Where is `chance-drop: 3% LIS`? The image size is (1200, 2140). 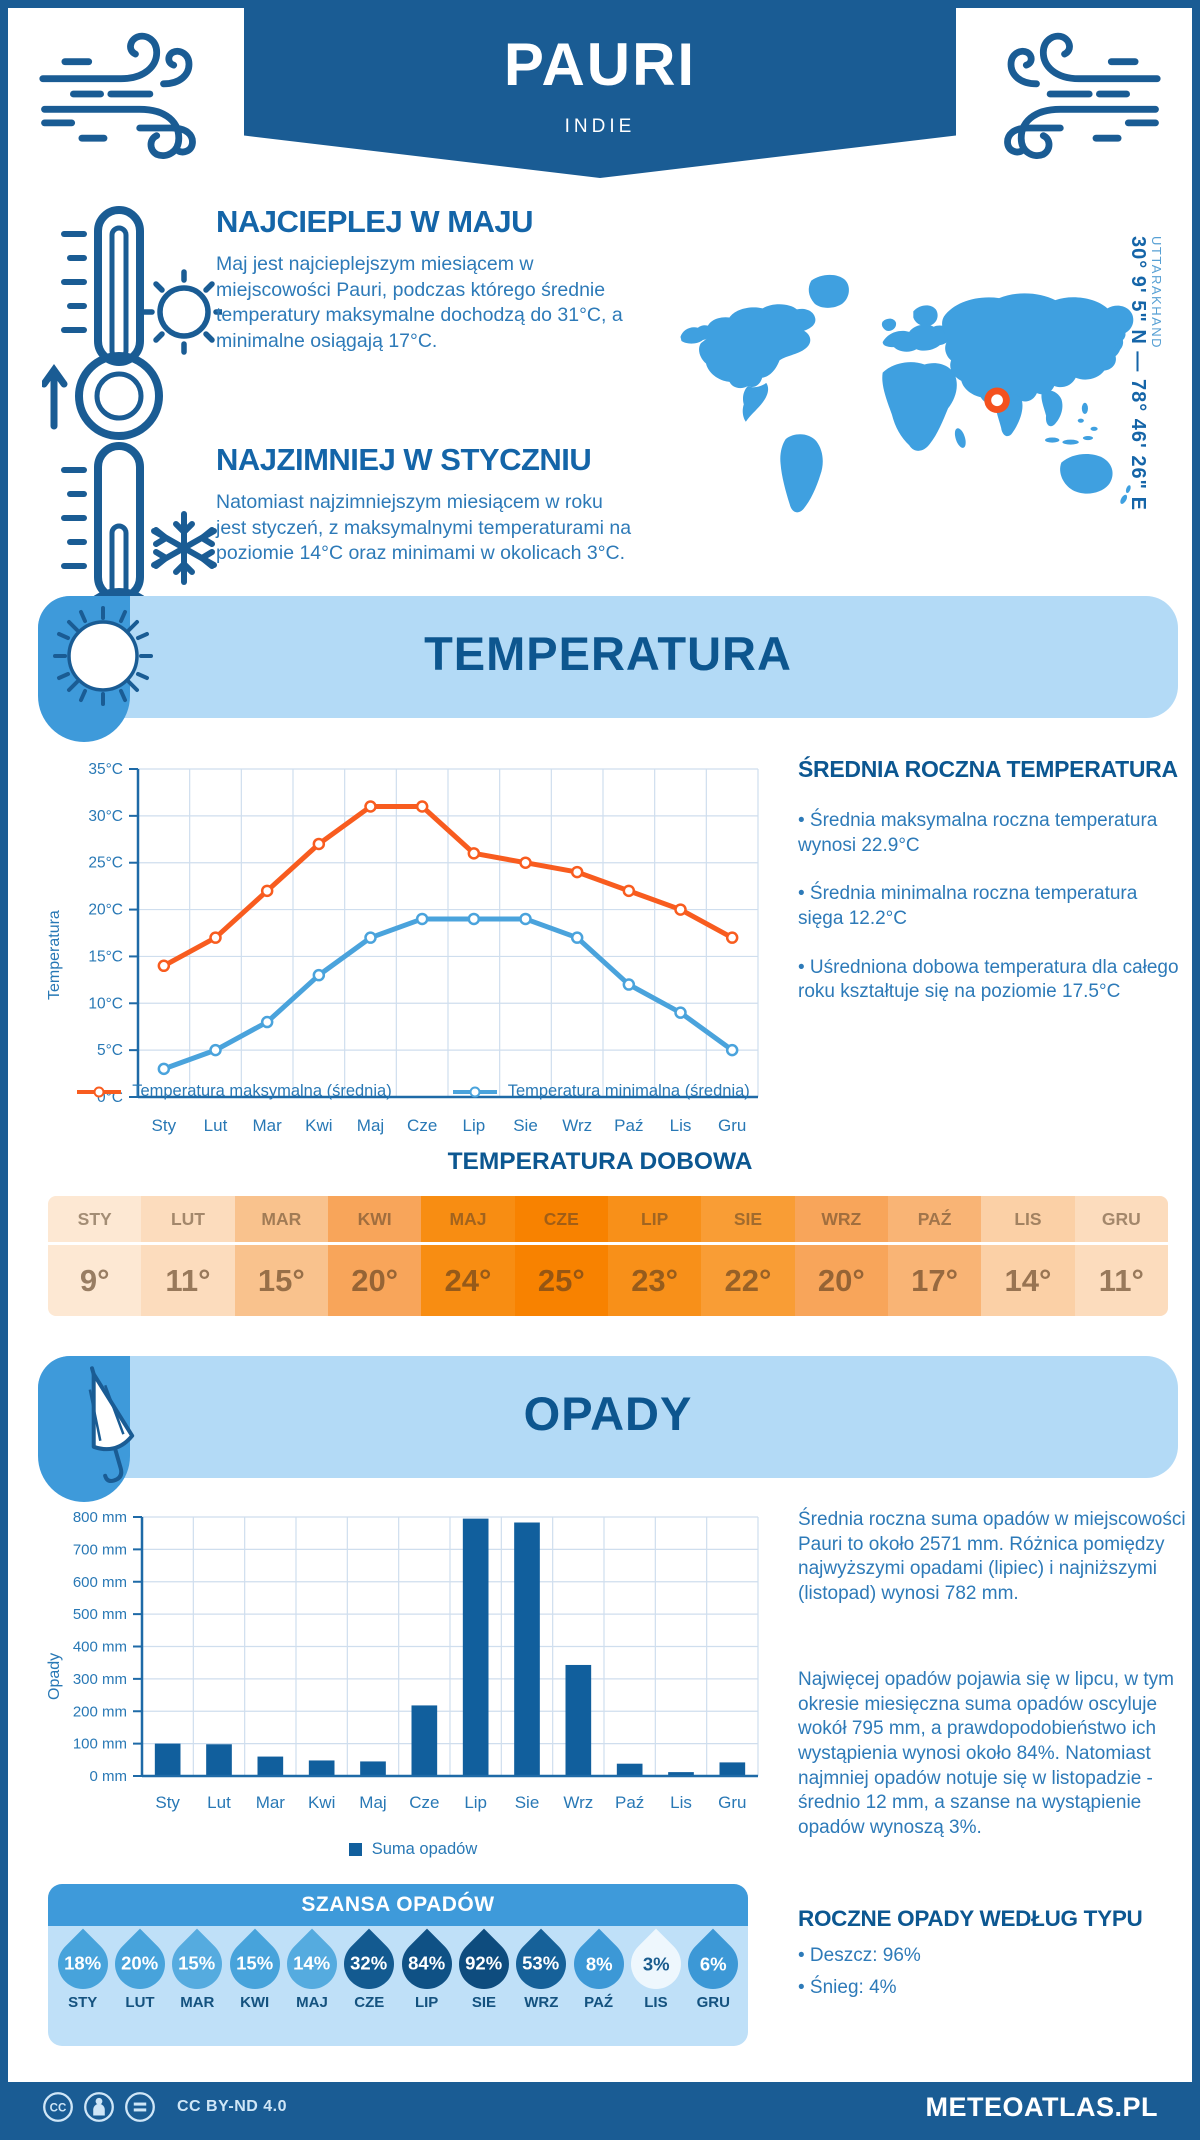 chance-drop: 3% LIS is located at coordinates (656, 1986).